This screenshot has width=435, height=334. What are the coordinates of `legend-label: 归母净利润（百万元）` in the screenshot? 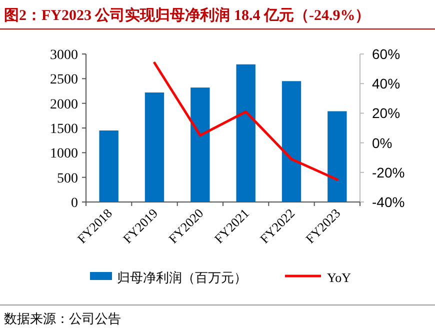 It's located at (182, 277).